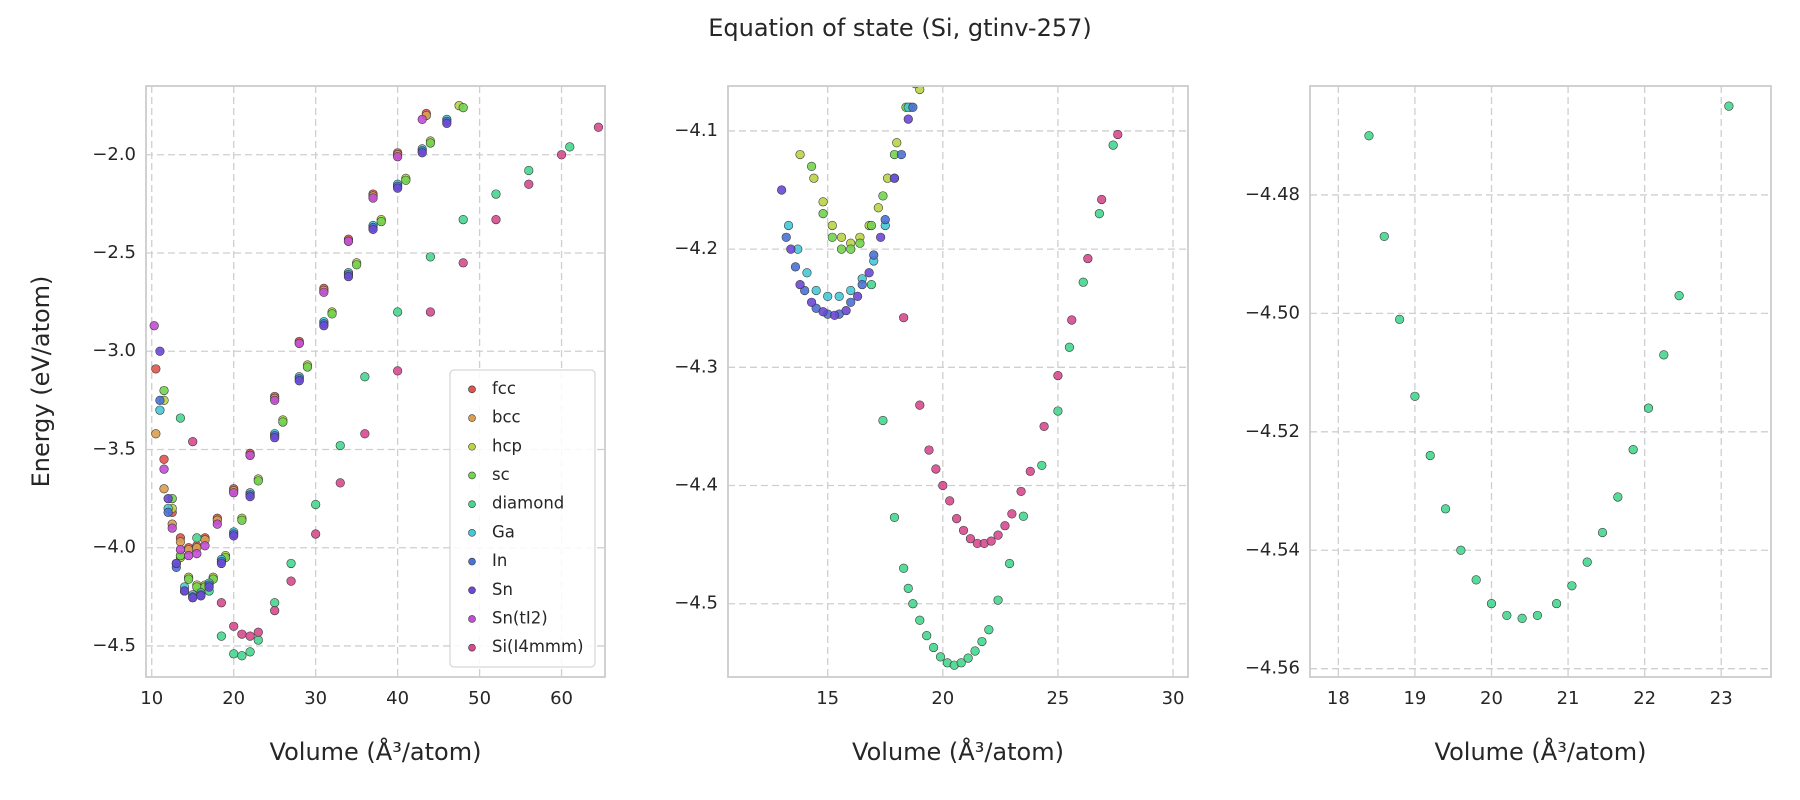  Describe the element at coordinates (114, 547) in the screenshot. I see `y-tick-label: −4.0` at that location.